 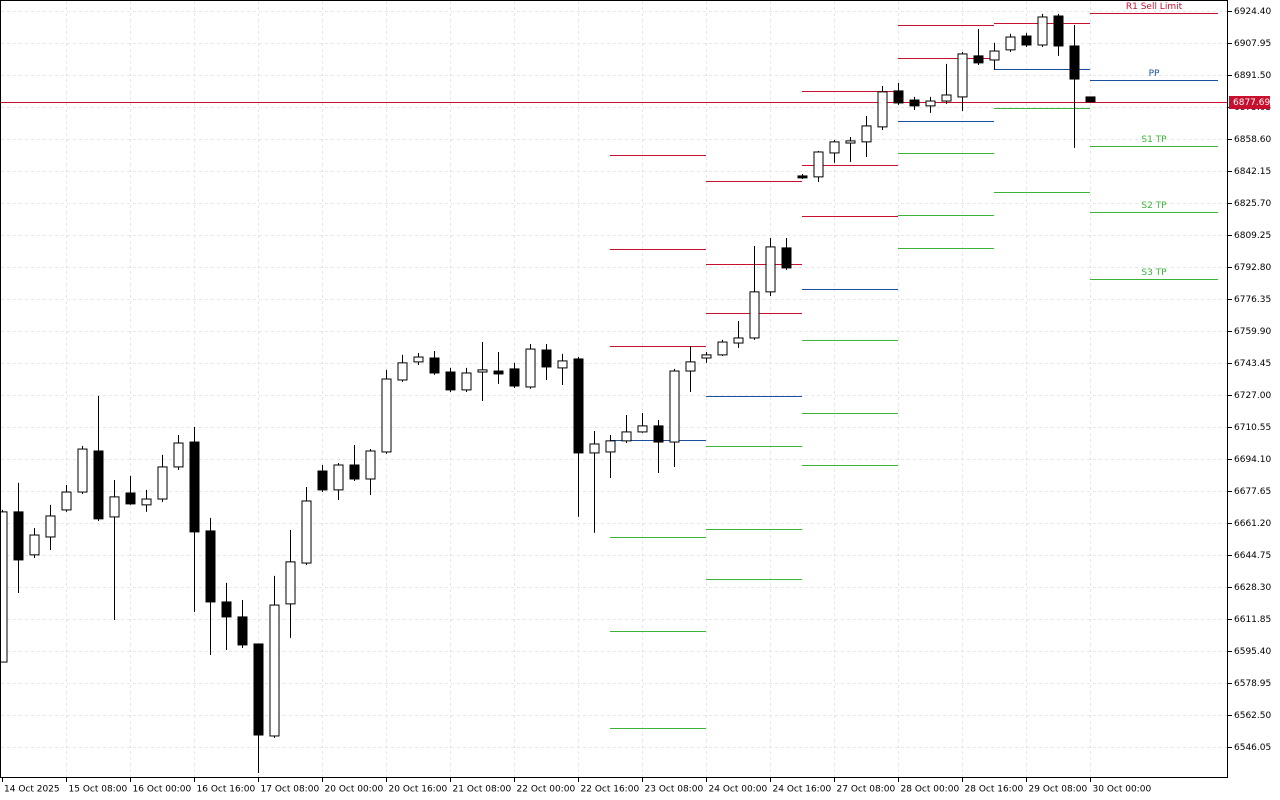 What do you see at coordinates (1252, 396) in the screenshot?
I see `y-tick-label: 6727.00` at bounding box center [1252, 396].